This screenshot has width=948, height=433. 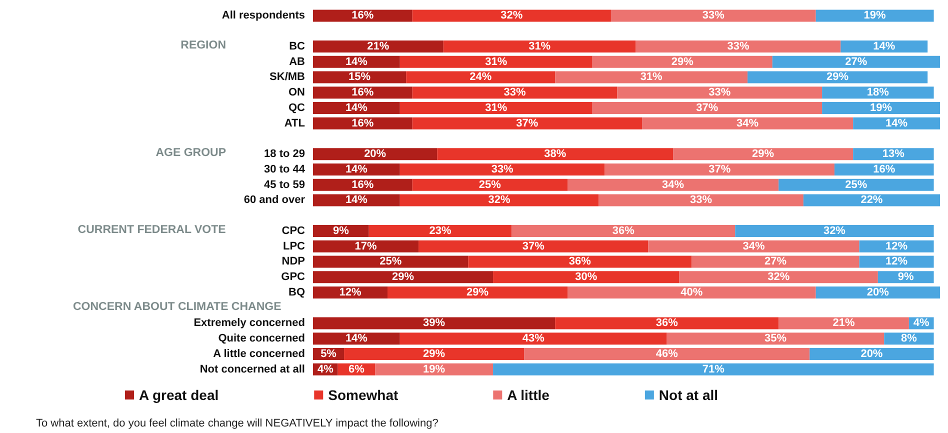 I want to click on text: CURRENT FEDERAL VOTE, so click(x=152, y=230).